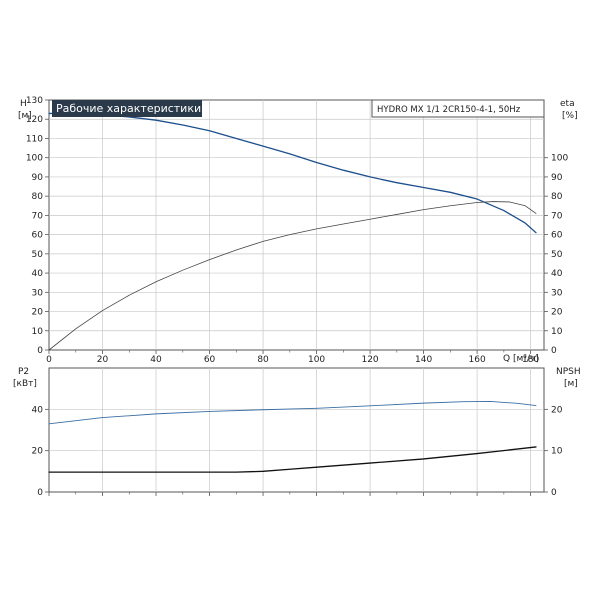  I want to click on model-box, so click(458, 108).